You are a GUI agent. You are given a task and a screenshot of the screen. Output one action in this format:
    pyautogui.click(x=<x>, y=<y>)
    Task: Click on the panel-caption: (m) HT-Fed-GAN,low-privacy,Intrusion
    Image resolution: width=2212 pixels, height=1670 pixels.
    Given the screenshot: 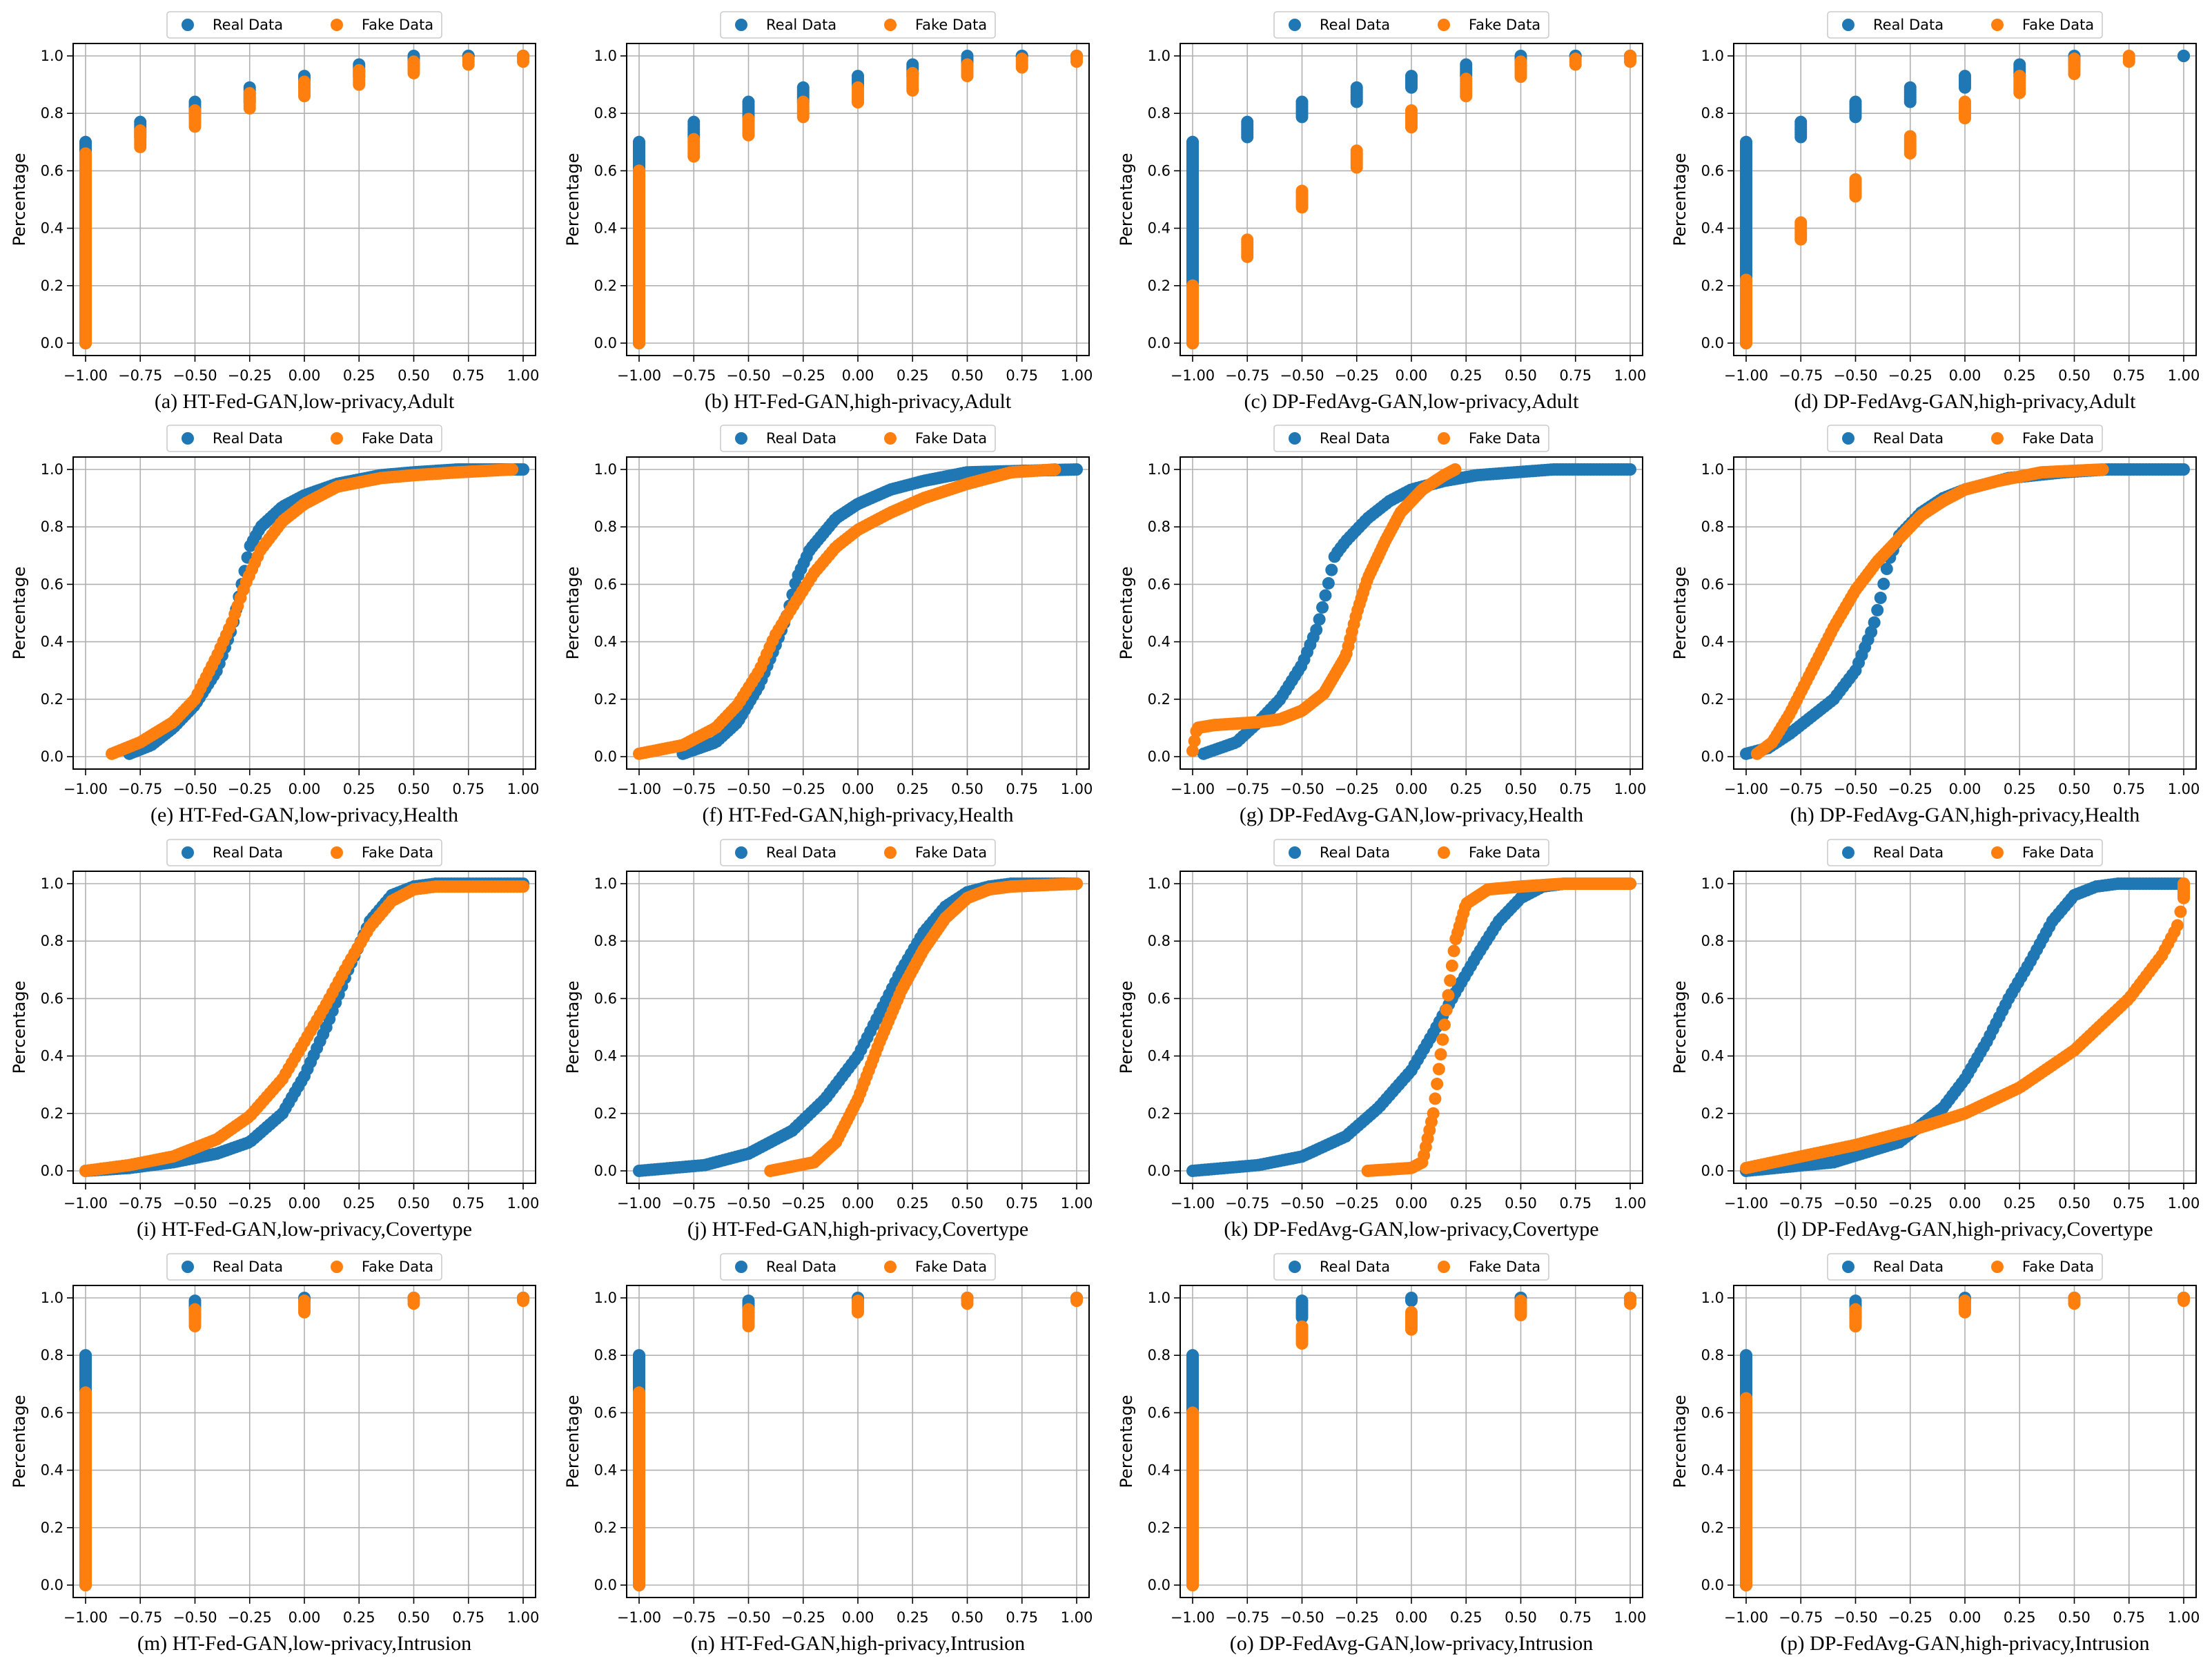 What is the action you would take?
    pyautogui.click(x=304, y=1643)
    